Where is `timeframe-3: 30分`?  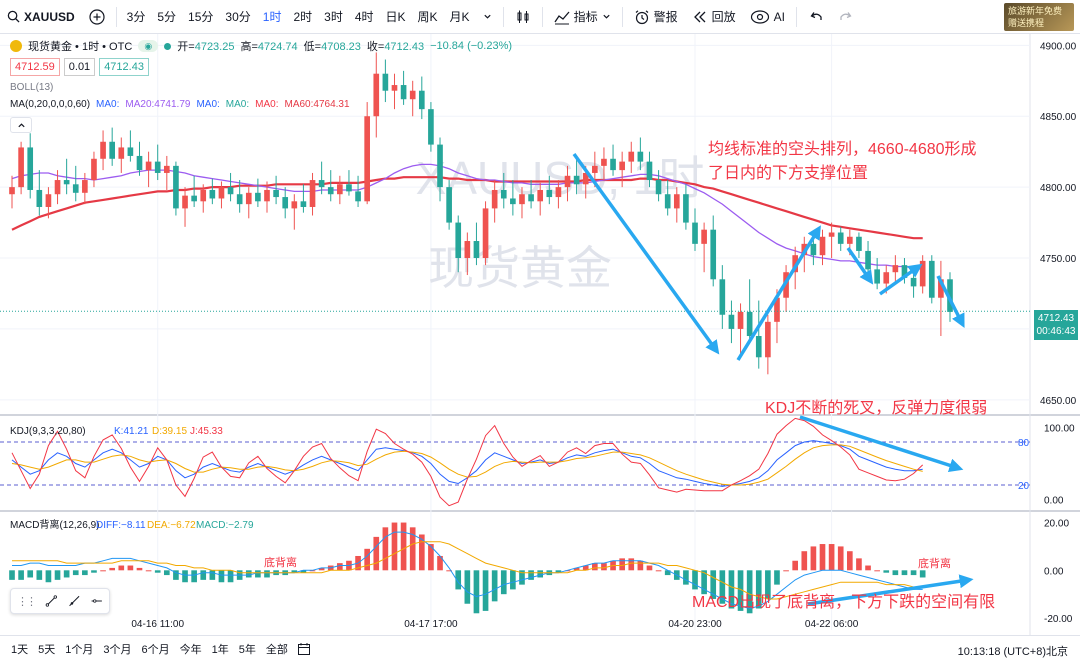 timeframe-3: 30分 is located at coordinates (238, 17).